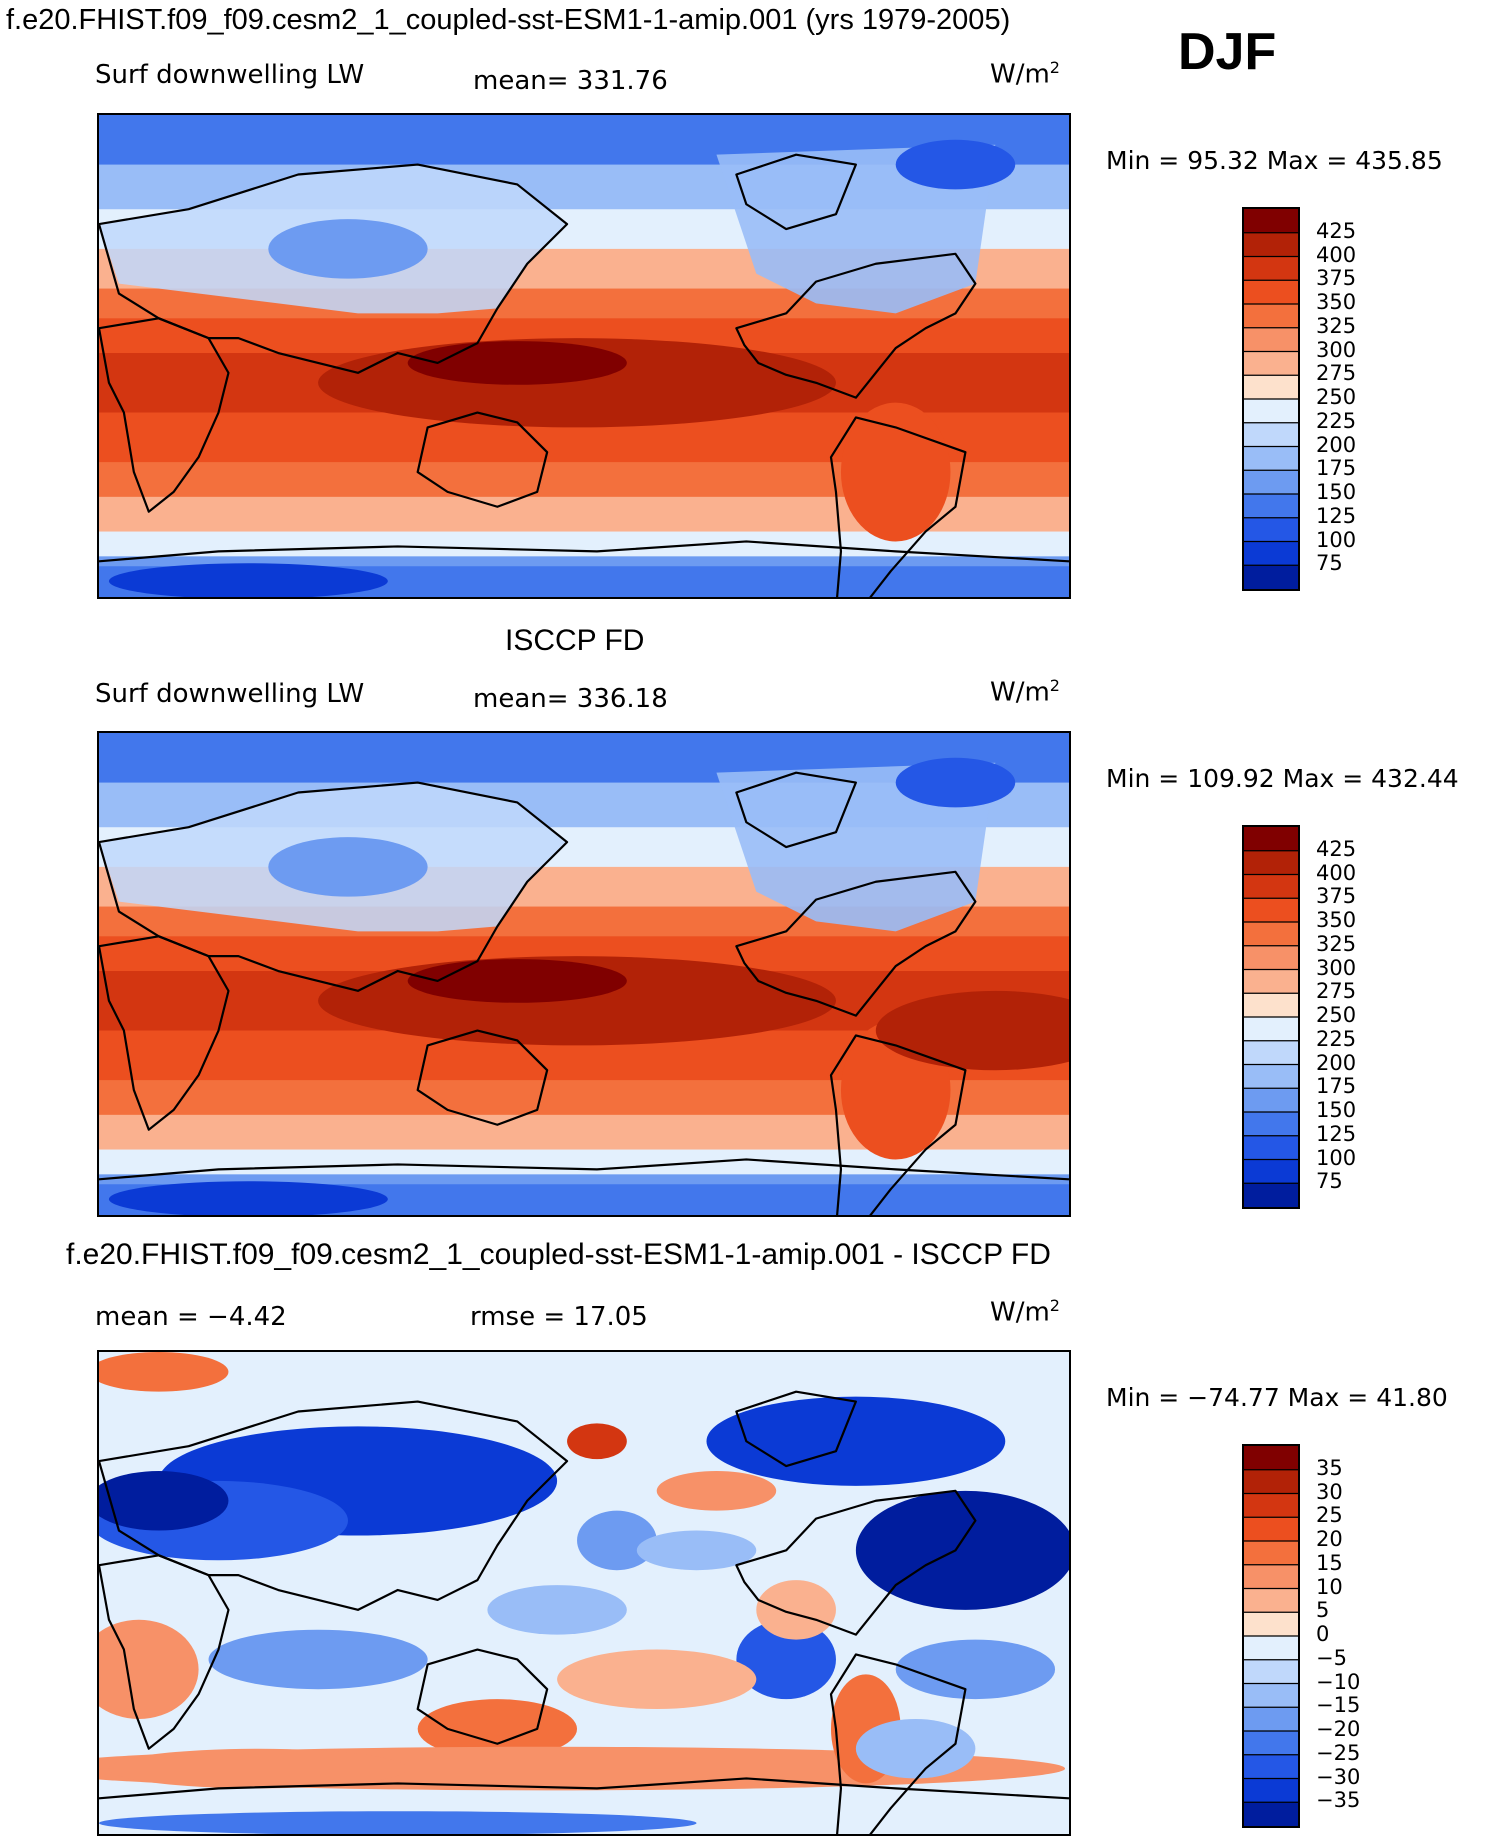 The image size is (1499, 1846). I want to click on panel1-mean: mean= 331.76, so click(570, 81).